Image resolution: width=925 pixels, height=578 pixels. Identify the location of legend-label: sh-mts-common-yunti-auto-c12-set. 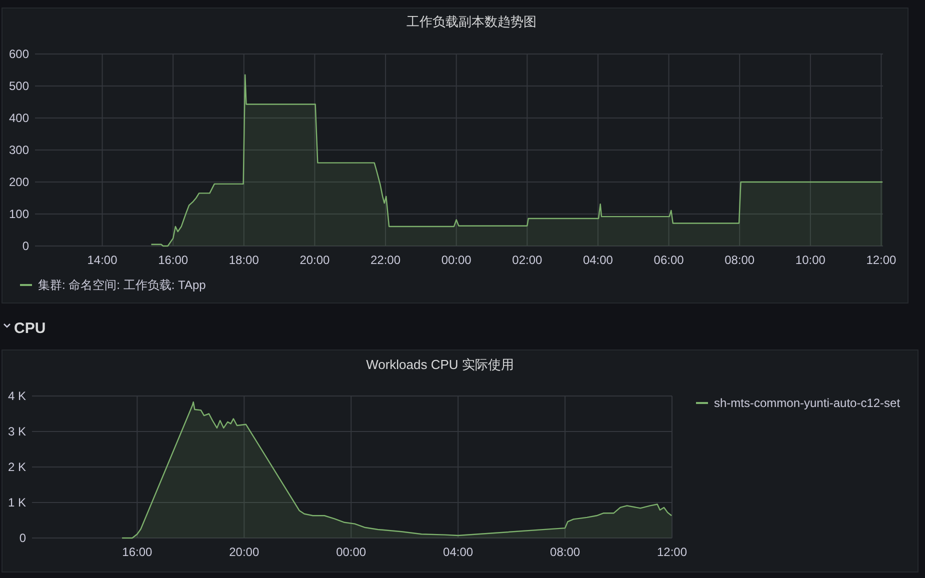
(807, 403).